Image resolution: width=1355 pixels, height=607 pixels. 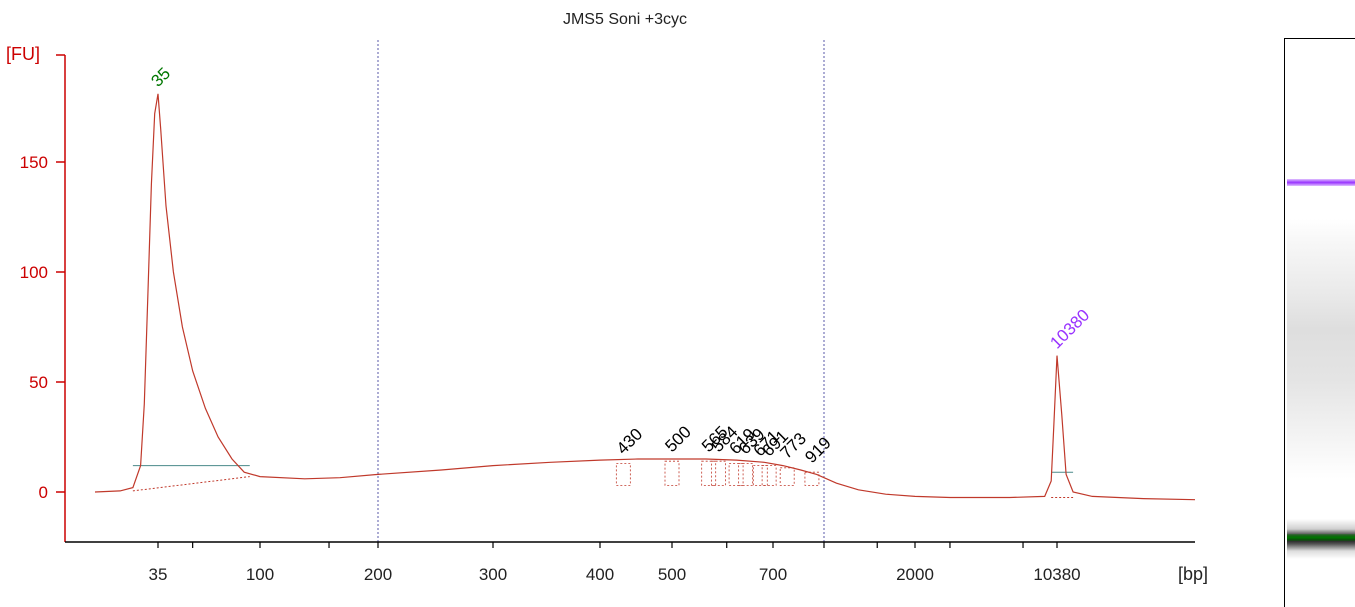 I want to click on y-tick-label: 100, so click(x=34, y=272).